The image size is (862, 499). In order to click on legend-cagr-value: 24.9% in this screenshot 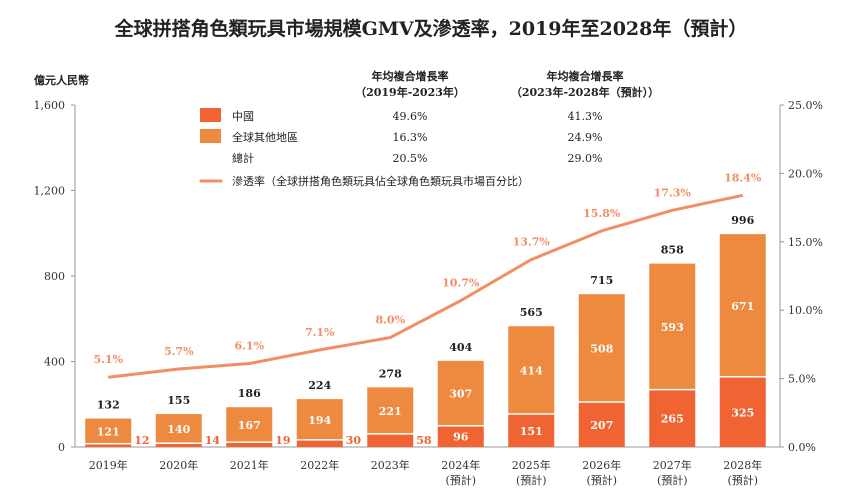, I will do `click(585, 137)`.